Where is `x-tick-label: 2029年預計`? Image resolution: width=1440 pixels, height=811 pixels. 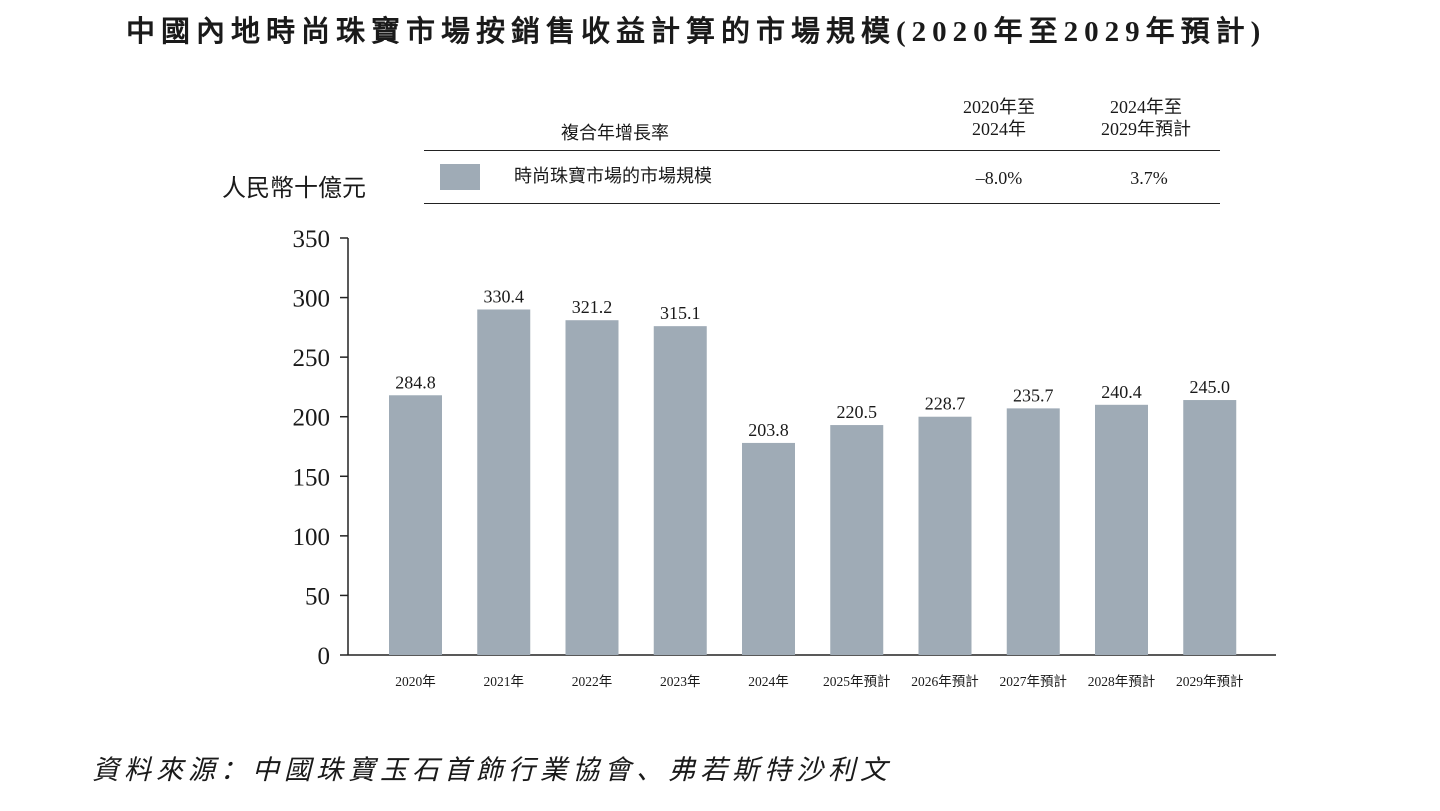 x-tick-label: 2029年預計 is located at coordinates (1210, 681).